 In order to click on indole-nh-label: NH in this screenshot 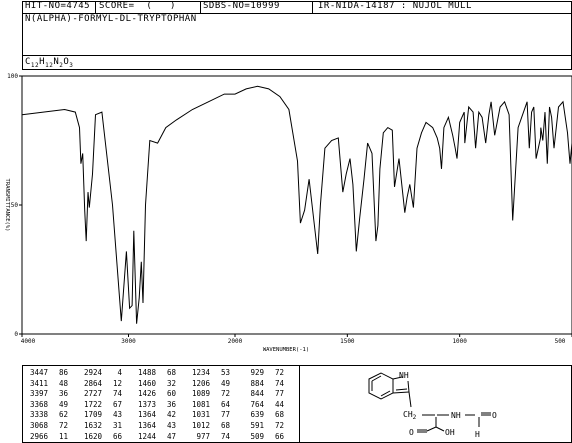, I will do `click(404, 375)`.